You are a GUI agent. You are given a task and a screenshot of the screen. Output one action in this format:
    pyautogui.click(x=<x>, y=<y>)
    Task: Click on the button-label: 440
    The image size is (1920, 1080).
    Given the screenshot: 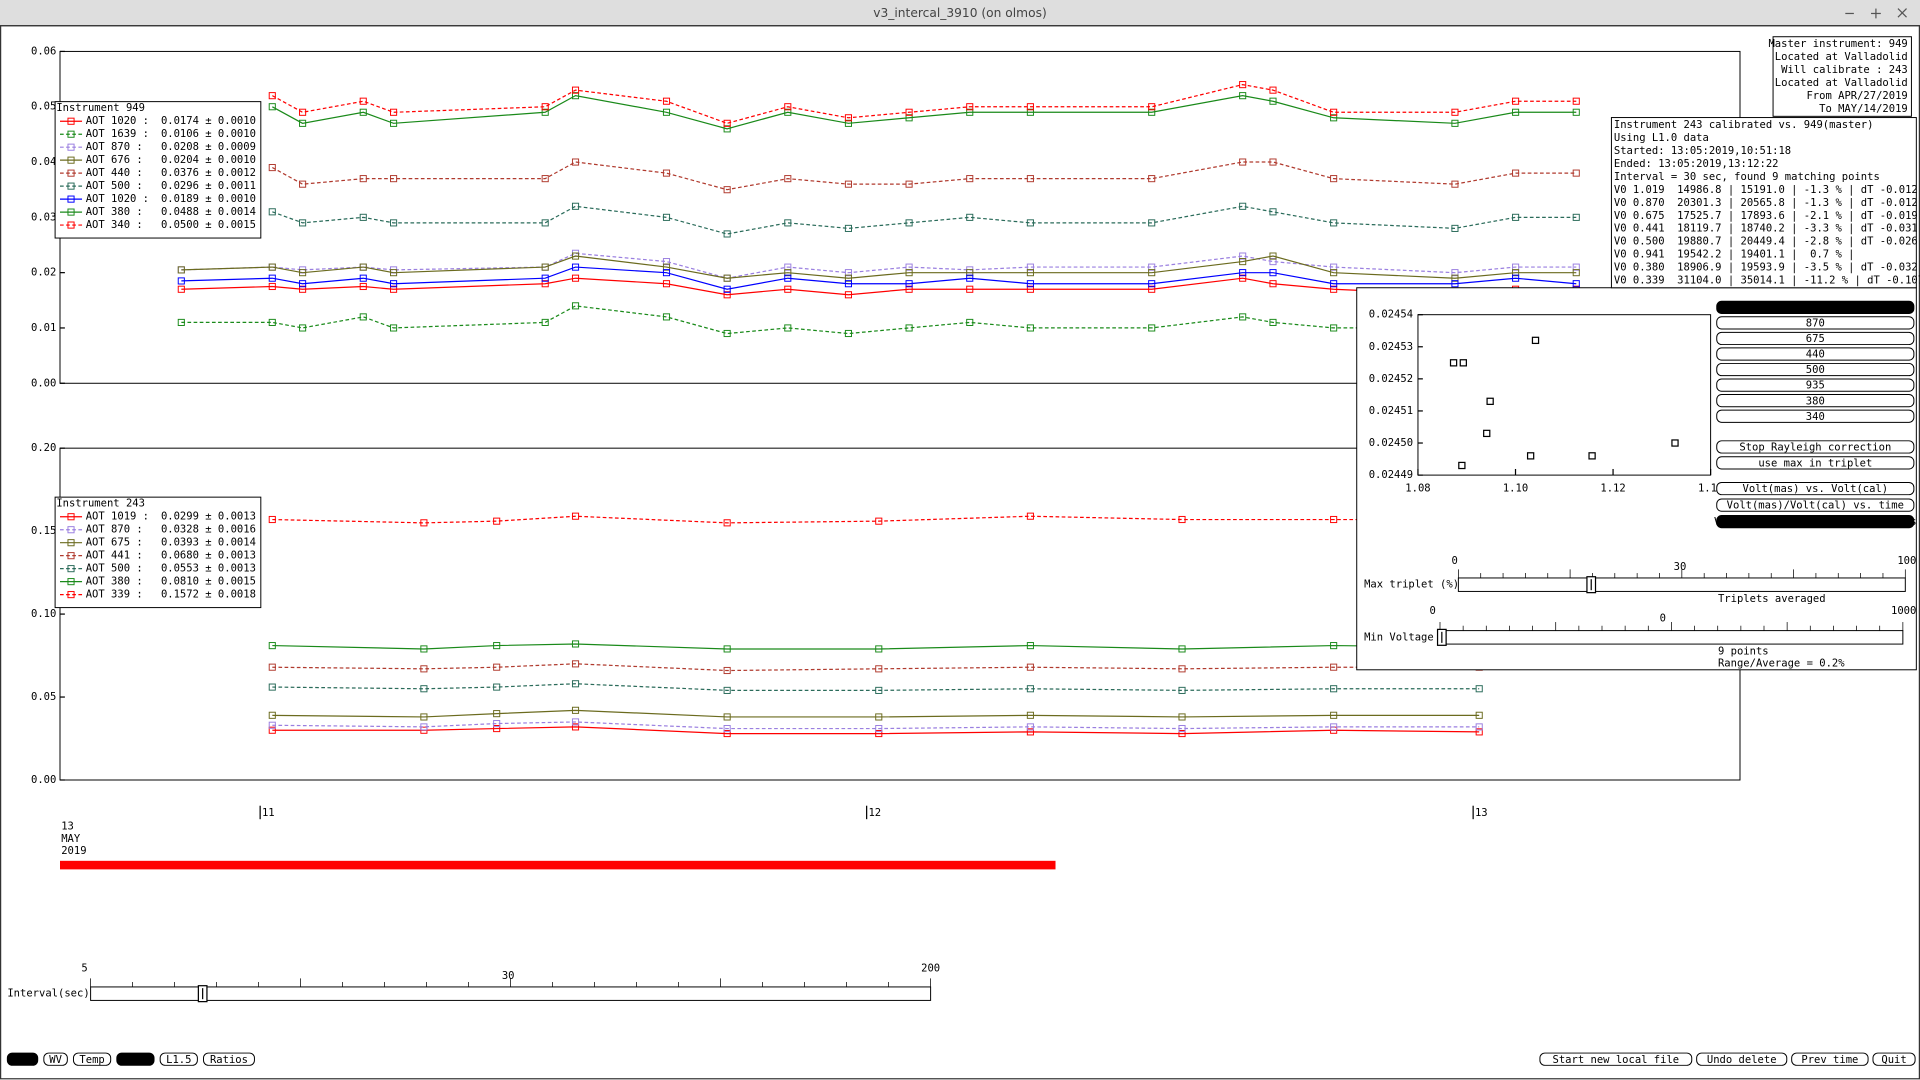 What is the action you would take?
    pyautogui.click(x=1815, y=355)
    